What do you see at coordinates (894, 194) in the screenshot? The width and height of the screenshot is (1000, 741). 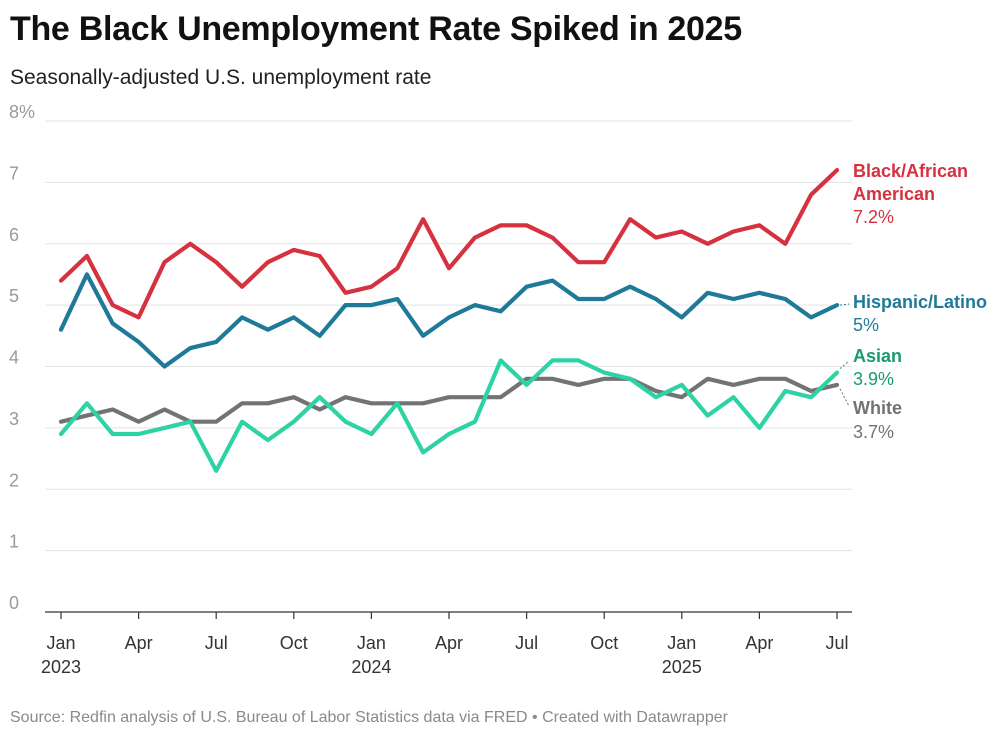 I see `label-black-name: American` at bounding box center [894, 194].